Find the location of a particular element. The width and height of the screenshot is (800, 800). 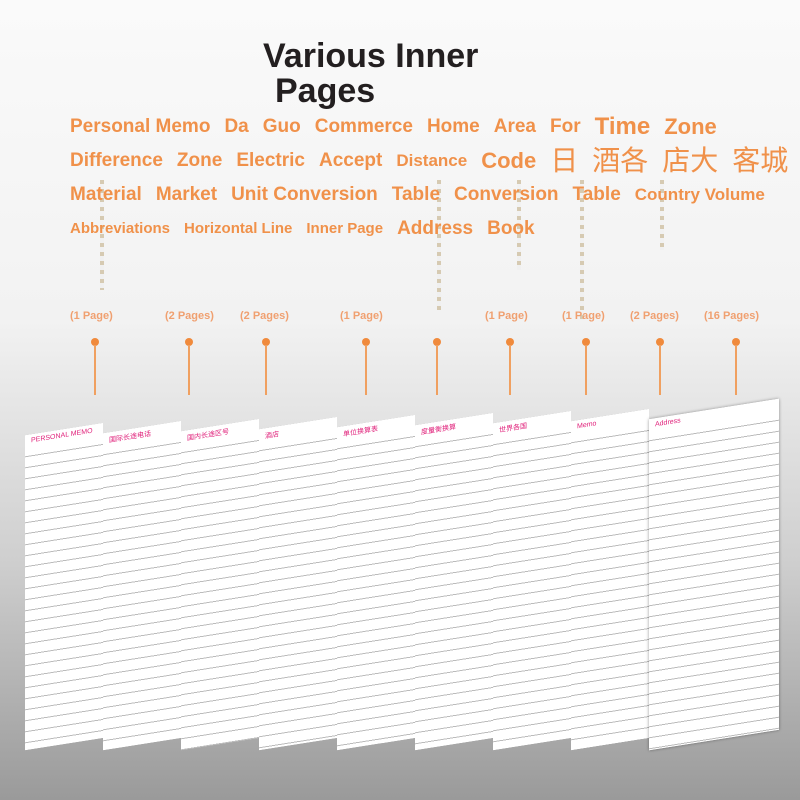

label-zone: Zone is located at coordinates (690, 126).